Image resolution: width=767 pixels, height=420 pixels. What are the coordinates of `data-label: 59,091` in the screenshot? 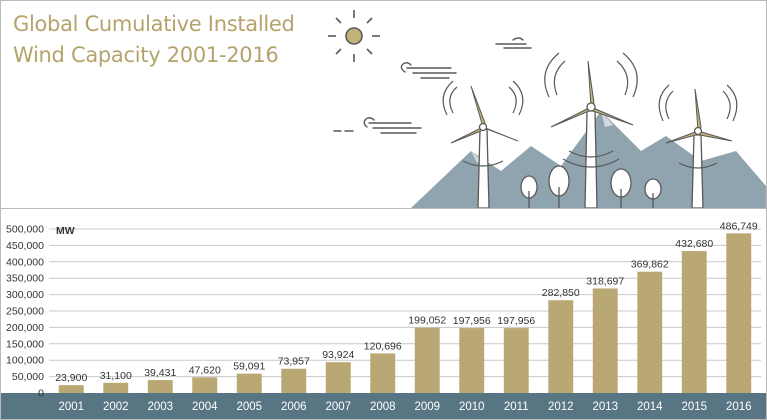 It's located at (249, 367).